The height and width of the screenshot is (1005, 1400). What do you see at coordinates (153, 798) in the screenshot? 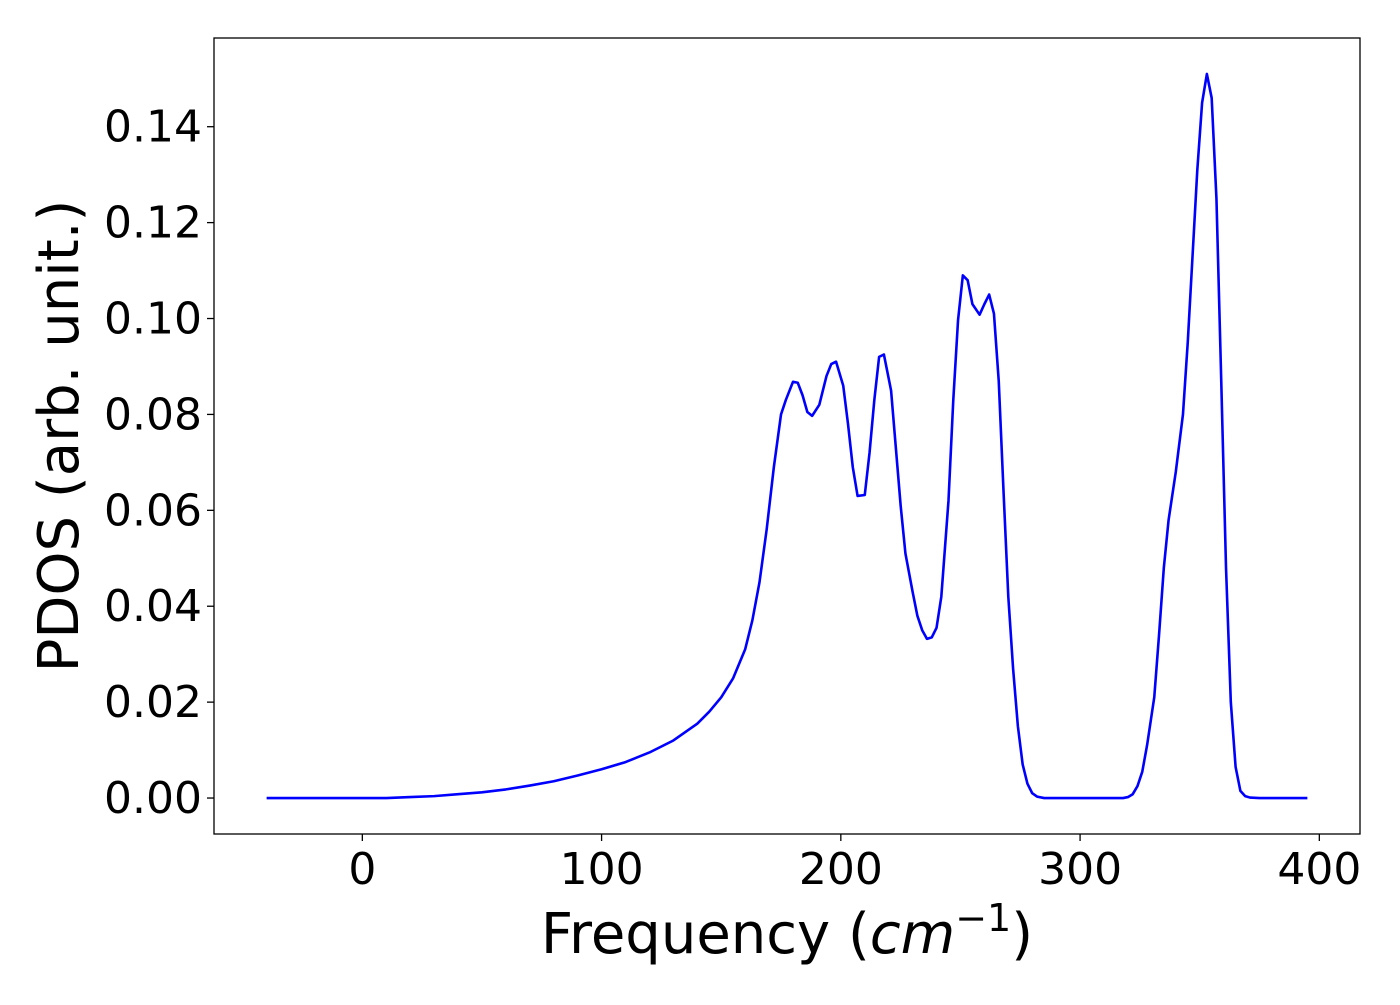
I see `y-tick-label: 0.00` at bounding box center [153, 798].